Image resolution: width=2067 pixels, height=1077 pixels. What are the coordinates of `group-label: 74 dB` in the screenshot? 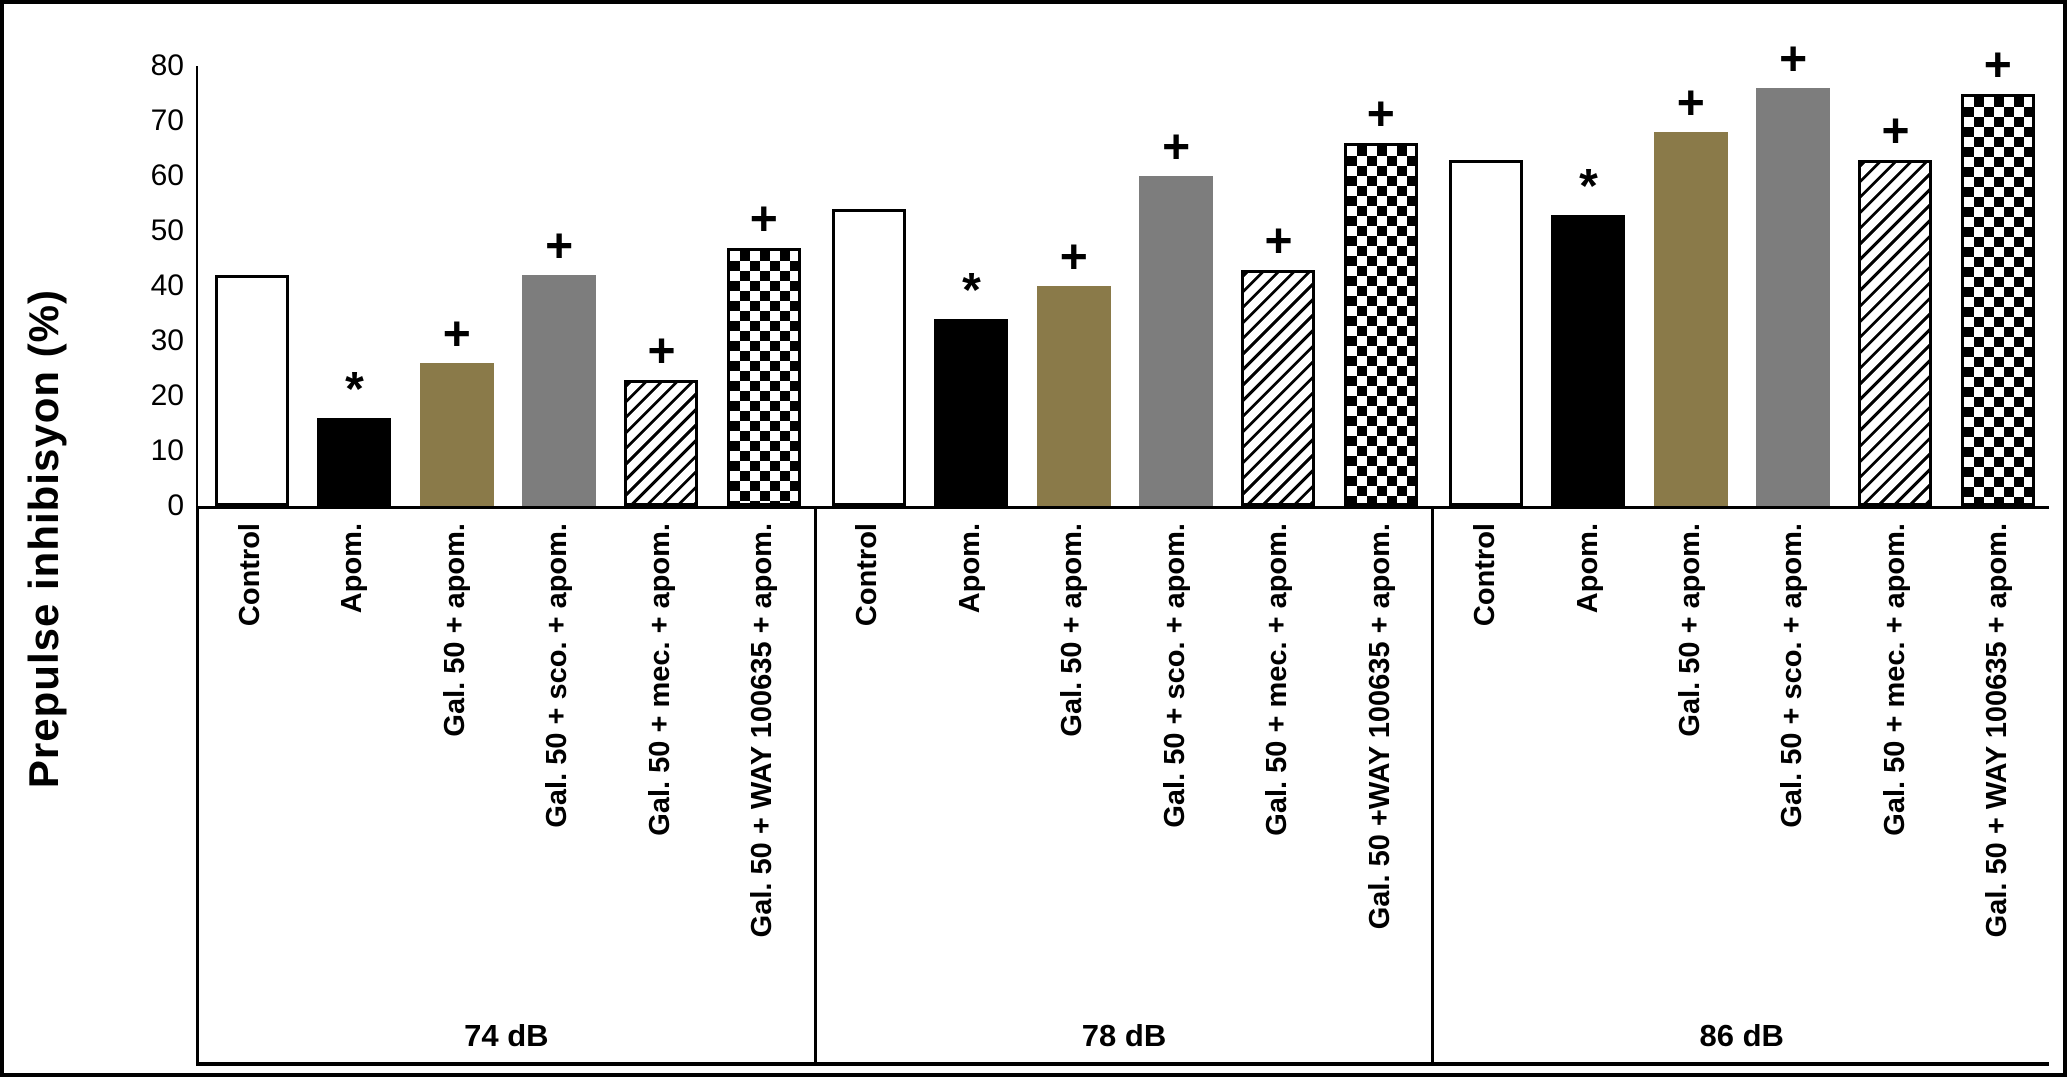 It's located at (506, 1035).